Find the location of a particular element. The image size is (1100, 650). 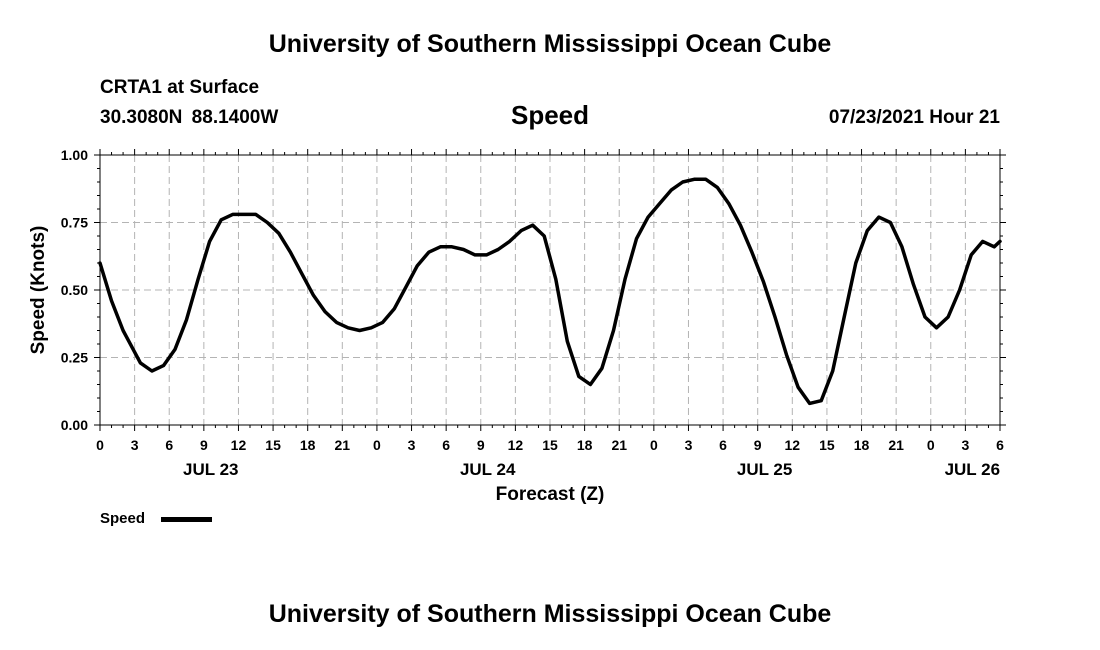

station-label: CRTA1 at Surface is located at coordinates (180, 87).